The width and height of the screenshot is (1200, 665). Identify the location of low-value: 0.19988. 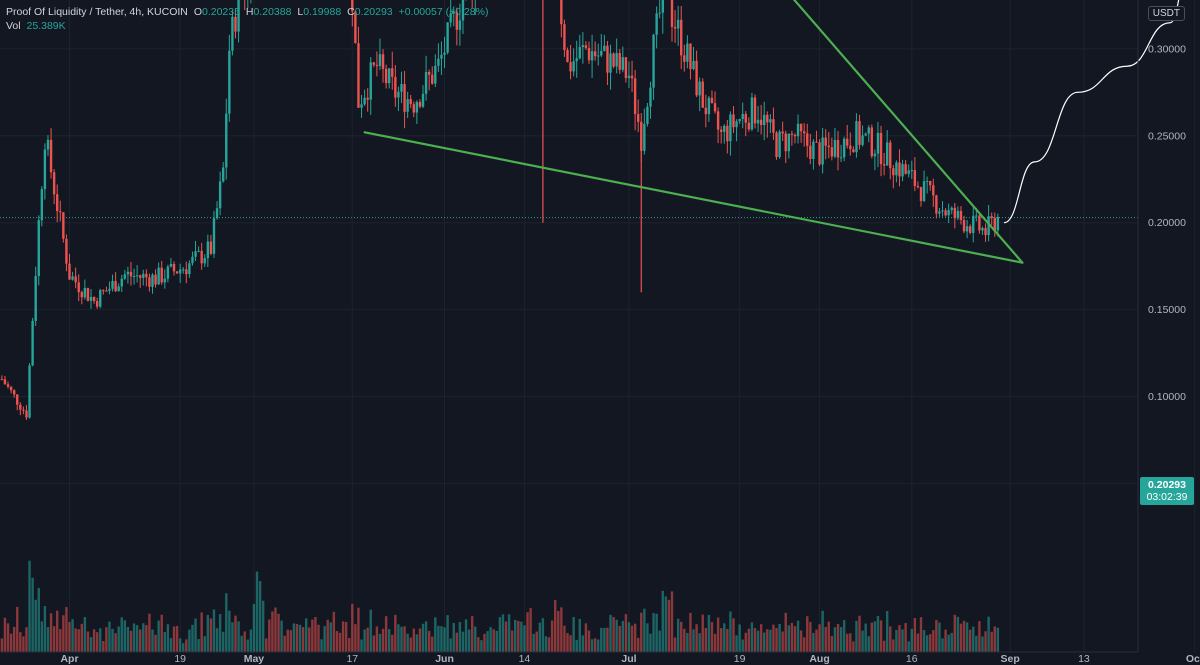
(322, 12).